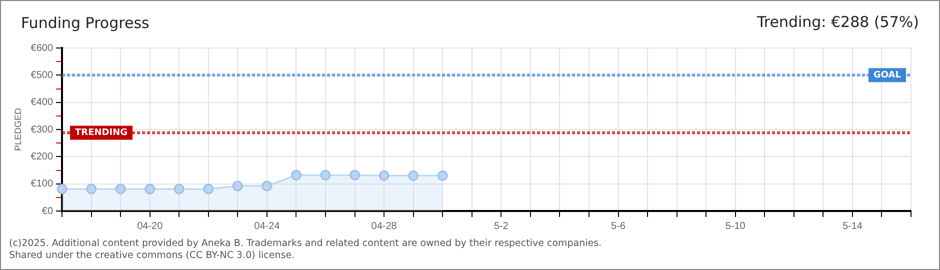 The height and width of the screenshot is (270, 940). I want to click on text: (c)2025. Additional content provided by Aneka B. Trademarks and related content are owned by their respective companies., so click(305, 244).